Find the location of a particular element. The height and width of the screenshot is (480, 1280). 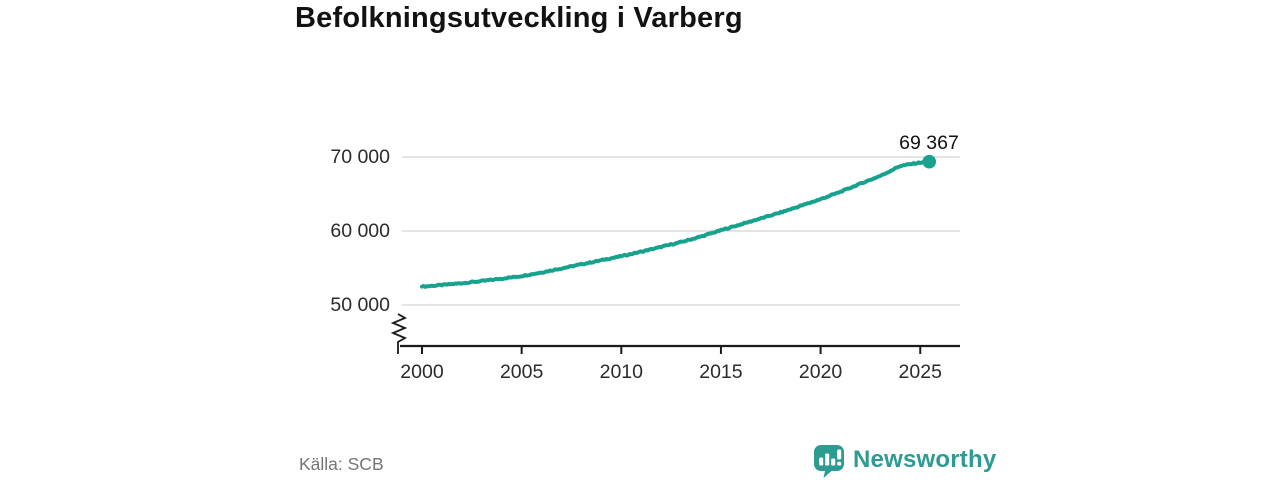

y-axis-label-60000: 60 000 is located at coordinates (360, 231).